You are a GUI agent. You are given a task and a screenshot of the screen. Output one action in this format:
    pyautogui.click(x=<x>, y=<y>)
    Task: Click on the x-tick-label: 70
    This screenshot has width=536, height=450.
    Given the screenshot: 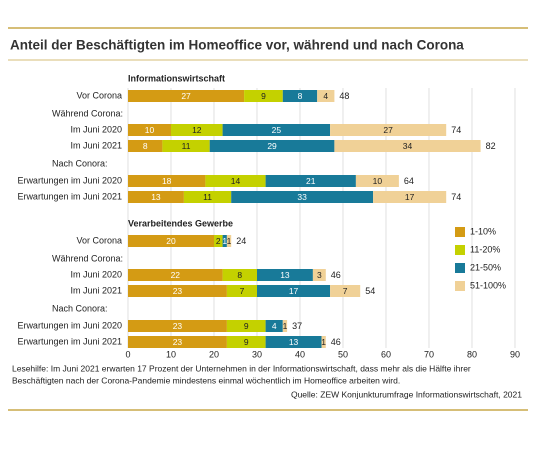 What is the action you would take?
    pyautogui.click(x=429, y=354)
    